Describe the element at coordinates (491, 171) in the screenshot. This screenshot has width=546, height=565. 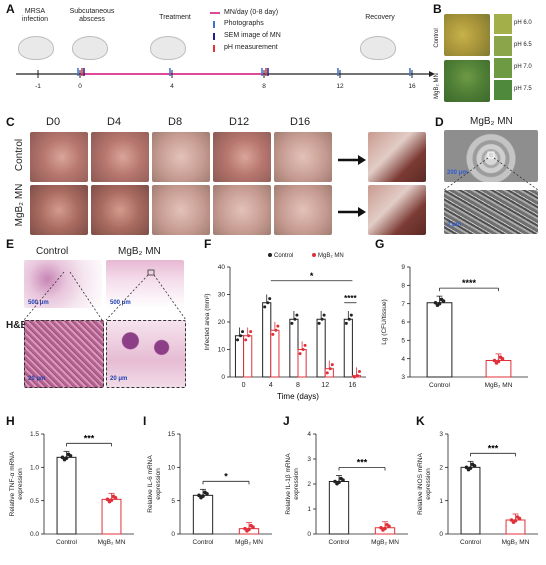
I see `sem-zoom-lines` at that location.